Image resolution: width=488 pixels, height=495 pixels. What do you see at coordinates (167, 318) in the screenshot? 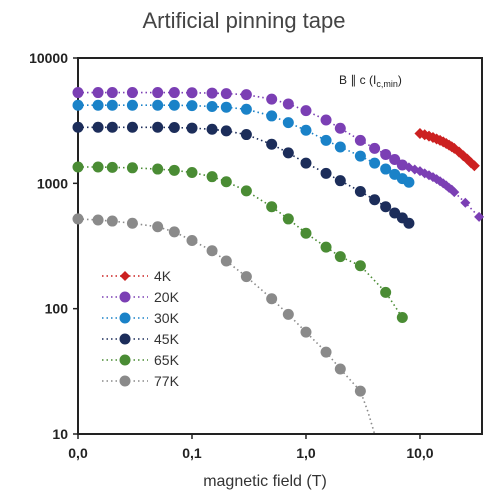
I see `legend-label: 30K` at bounding box center [167, 318].